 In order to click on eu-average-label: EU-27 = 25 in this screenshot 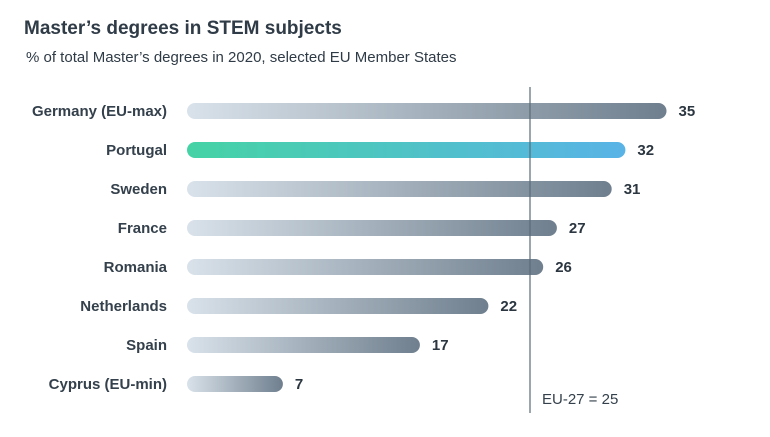, I will do `click(580, 399)`.